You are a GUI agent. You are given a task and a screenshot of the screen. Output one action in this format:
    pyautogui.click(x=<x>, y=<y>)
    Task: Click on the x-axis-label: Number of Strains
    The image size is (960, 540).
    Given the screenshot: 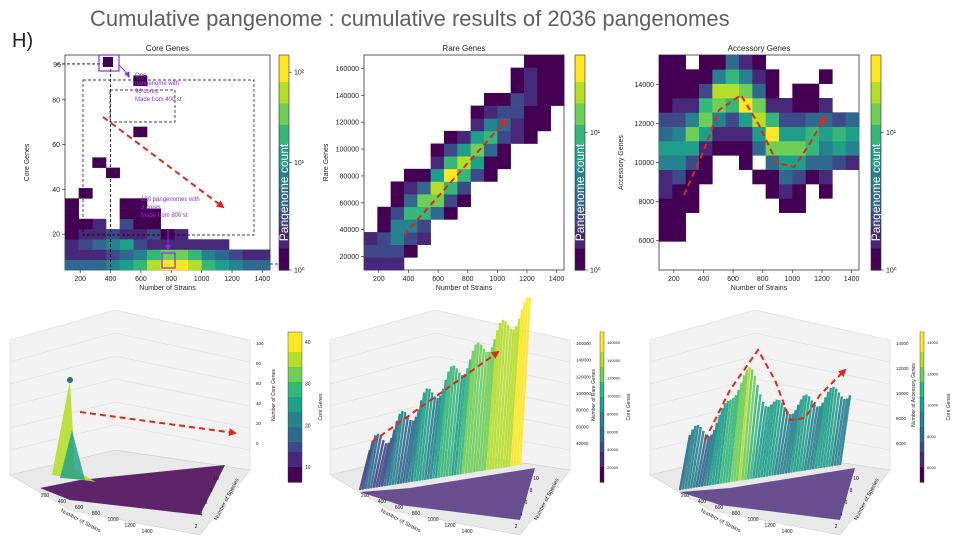 What is the action you would take?
    pyautogui.click(x=464, y=288)
    